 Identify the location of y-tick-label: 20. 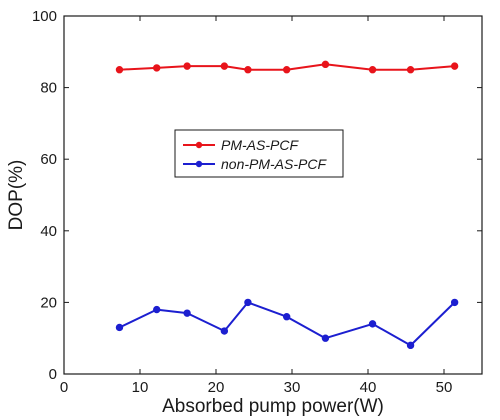
(48, 302).